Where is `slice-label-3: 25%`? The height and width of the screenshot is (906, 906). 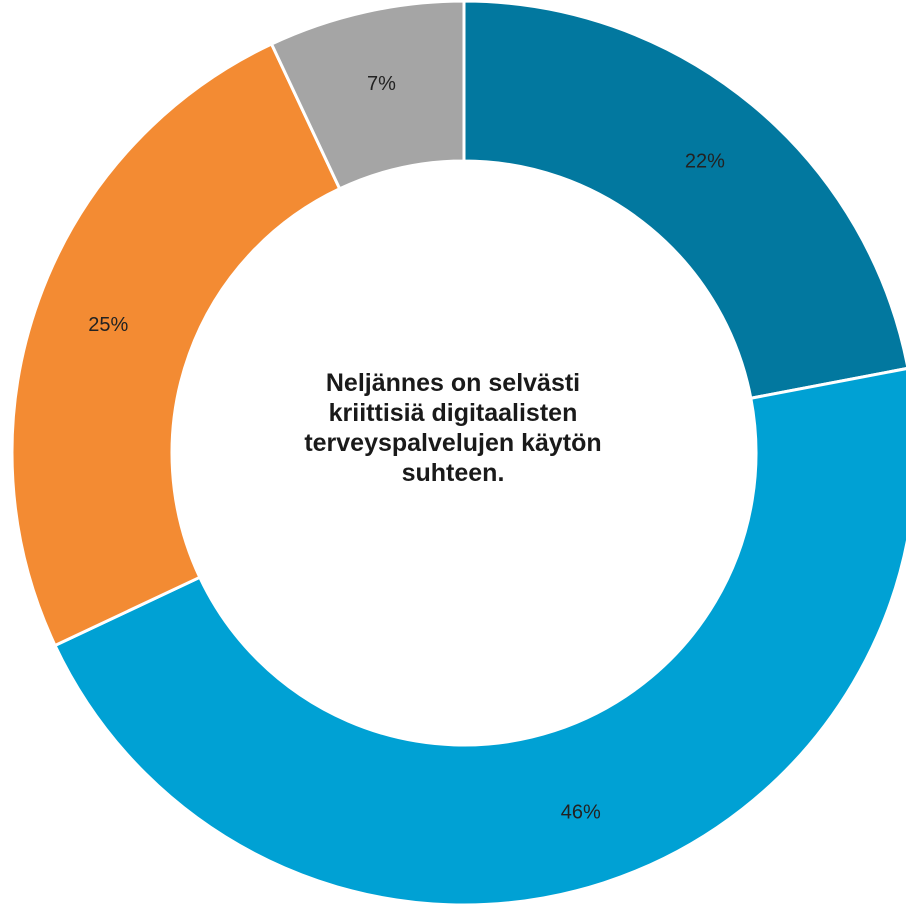 slice-label-3: 25% is located at coordinates (108, 325).